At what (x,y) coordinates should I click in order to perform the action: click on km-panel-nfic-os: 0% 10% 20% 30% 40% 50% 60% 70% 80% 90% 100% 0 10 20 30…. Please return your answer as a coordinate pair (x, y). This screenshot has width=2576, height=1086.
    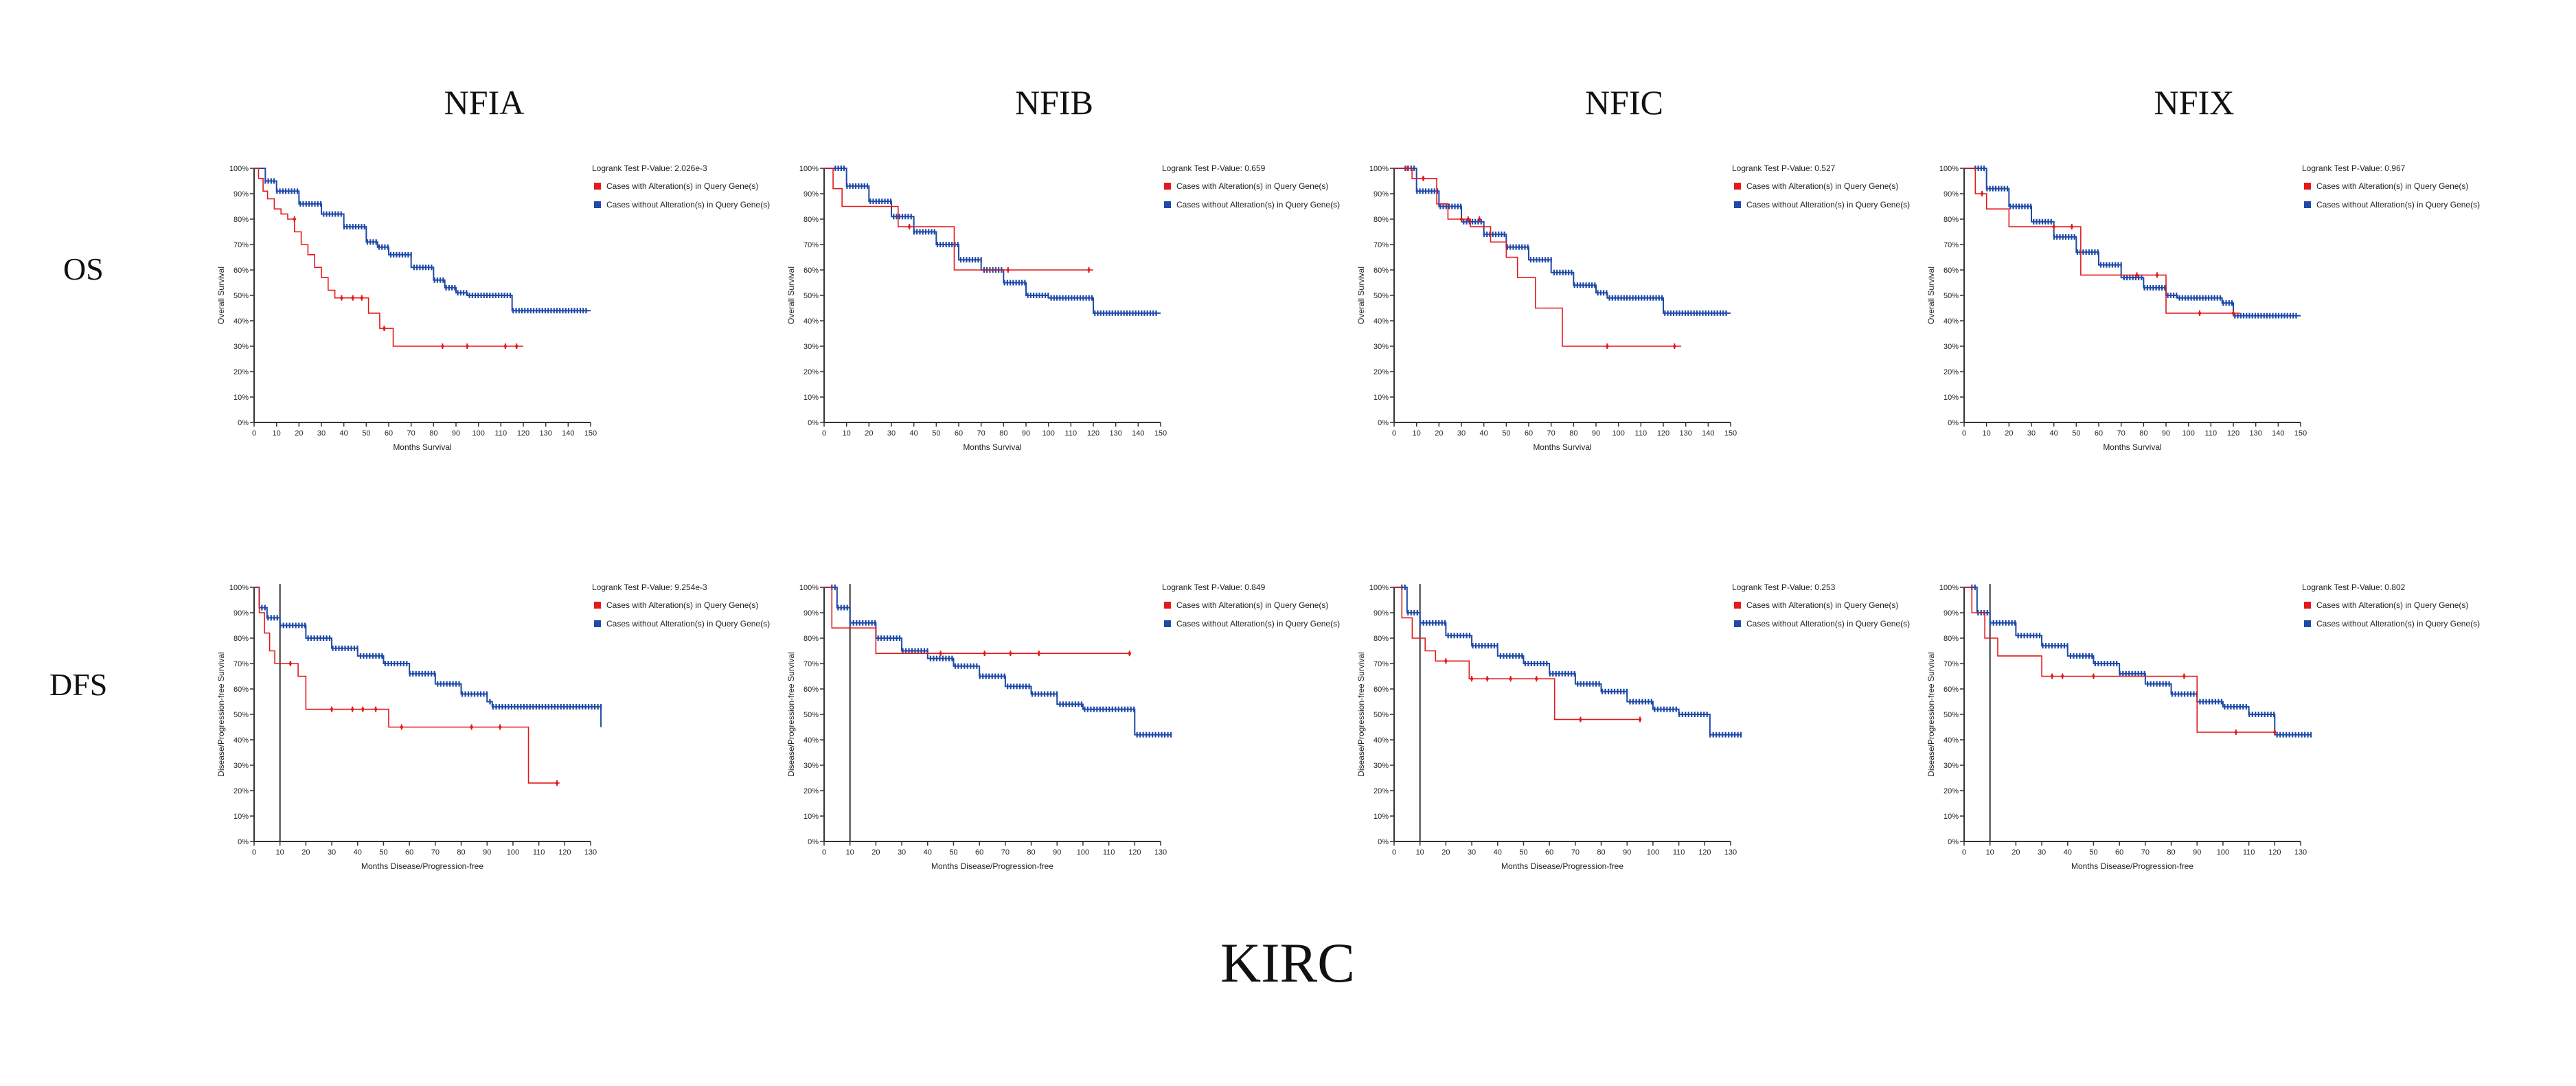
    Looking at the image, I should click on (1634, 309).